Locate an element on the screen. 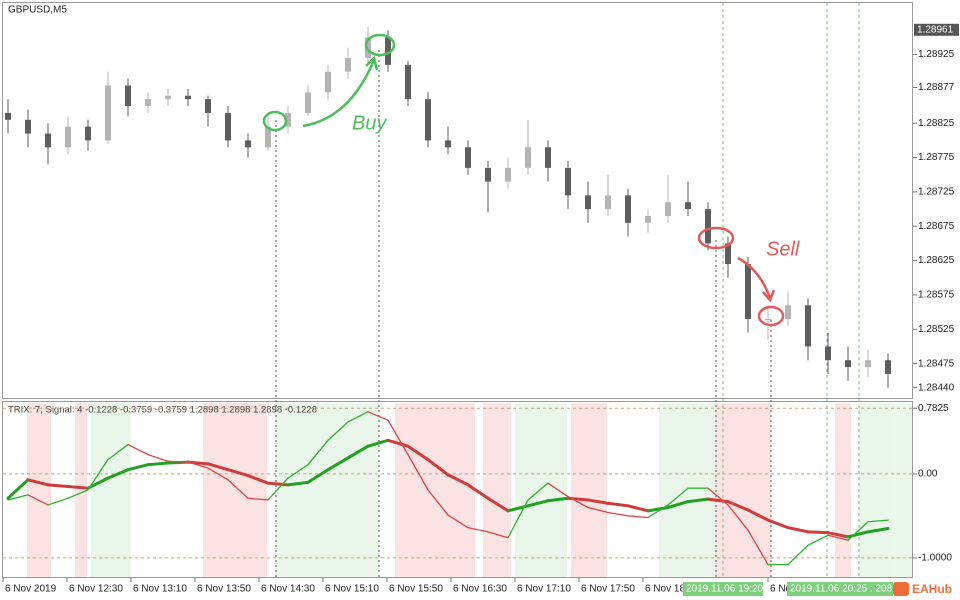 Image resolution: width=960 pixels, height=600 pixels. sell-label: Sell is located at coordinates (783, 249).